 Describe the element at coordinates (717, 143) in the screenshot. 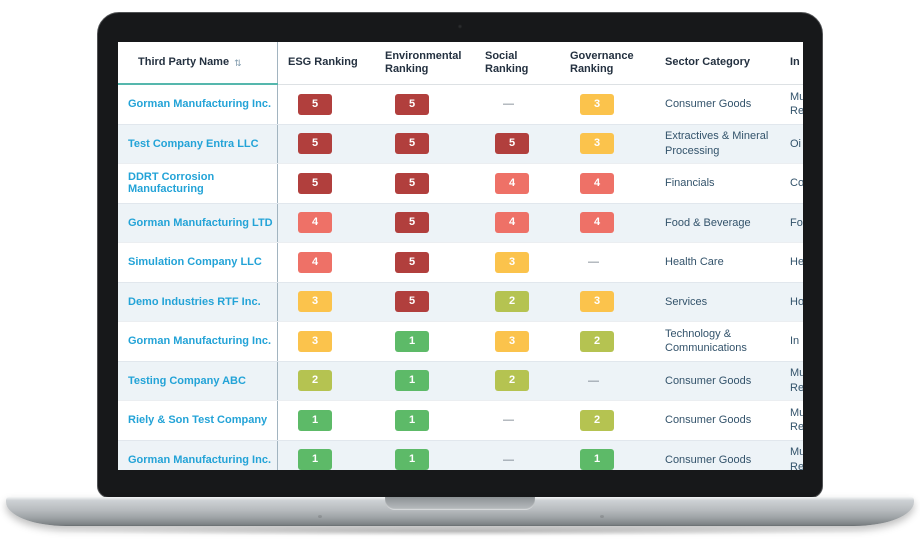

I see `sector-category-cell: Extractives & Mineral Processing` at that location.